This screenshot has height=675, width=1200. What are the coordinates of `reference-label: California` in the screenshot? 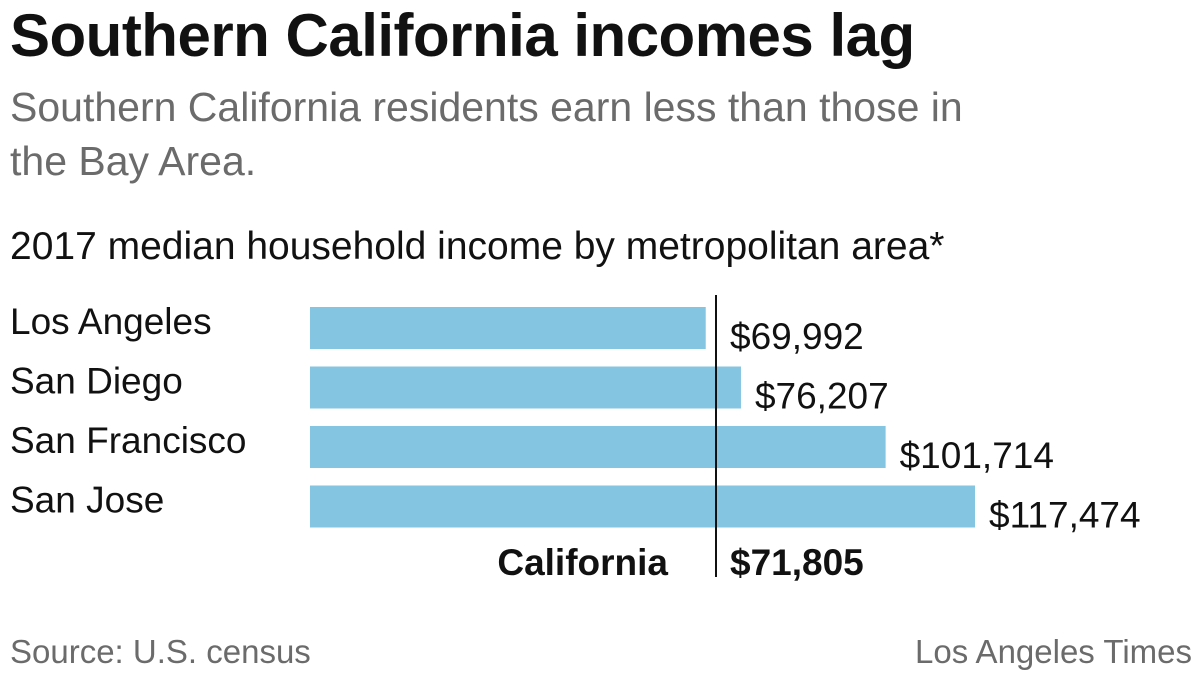 It's located at (582, 562).